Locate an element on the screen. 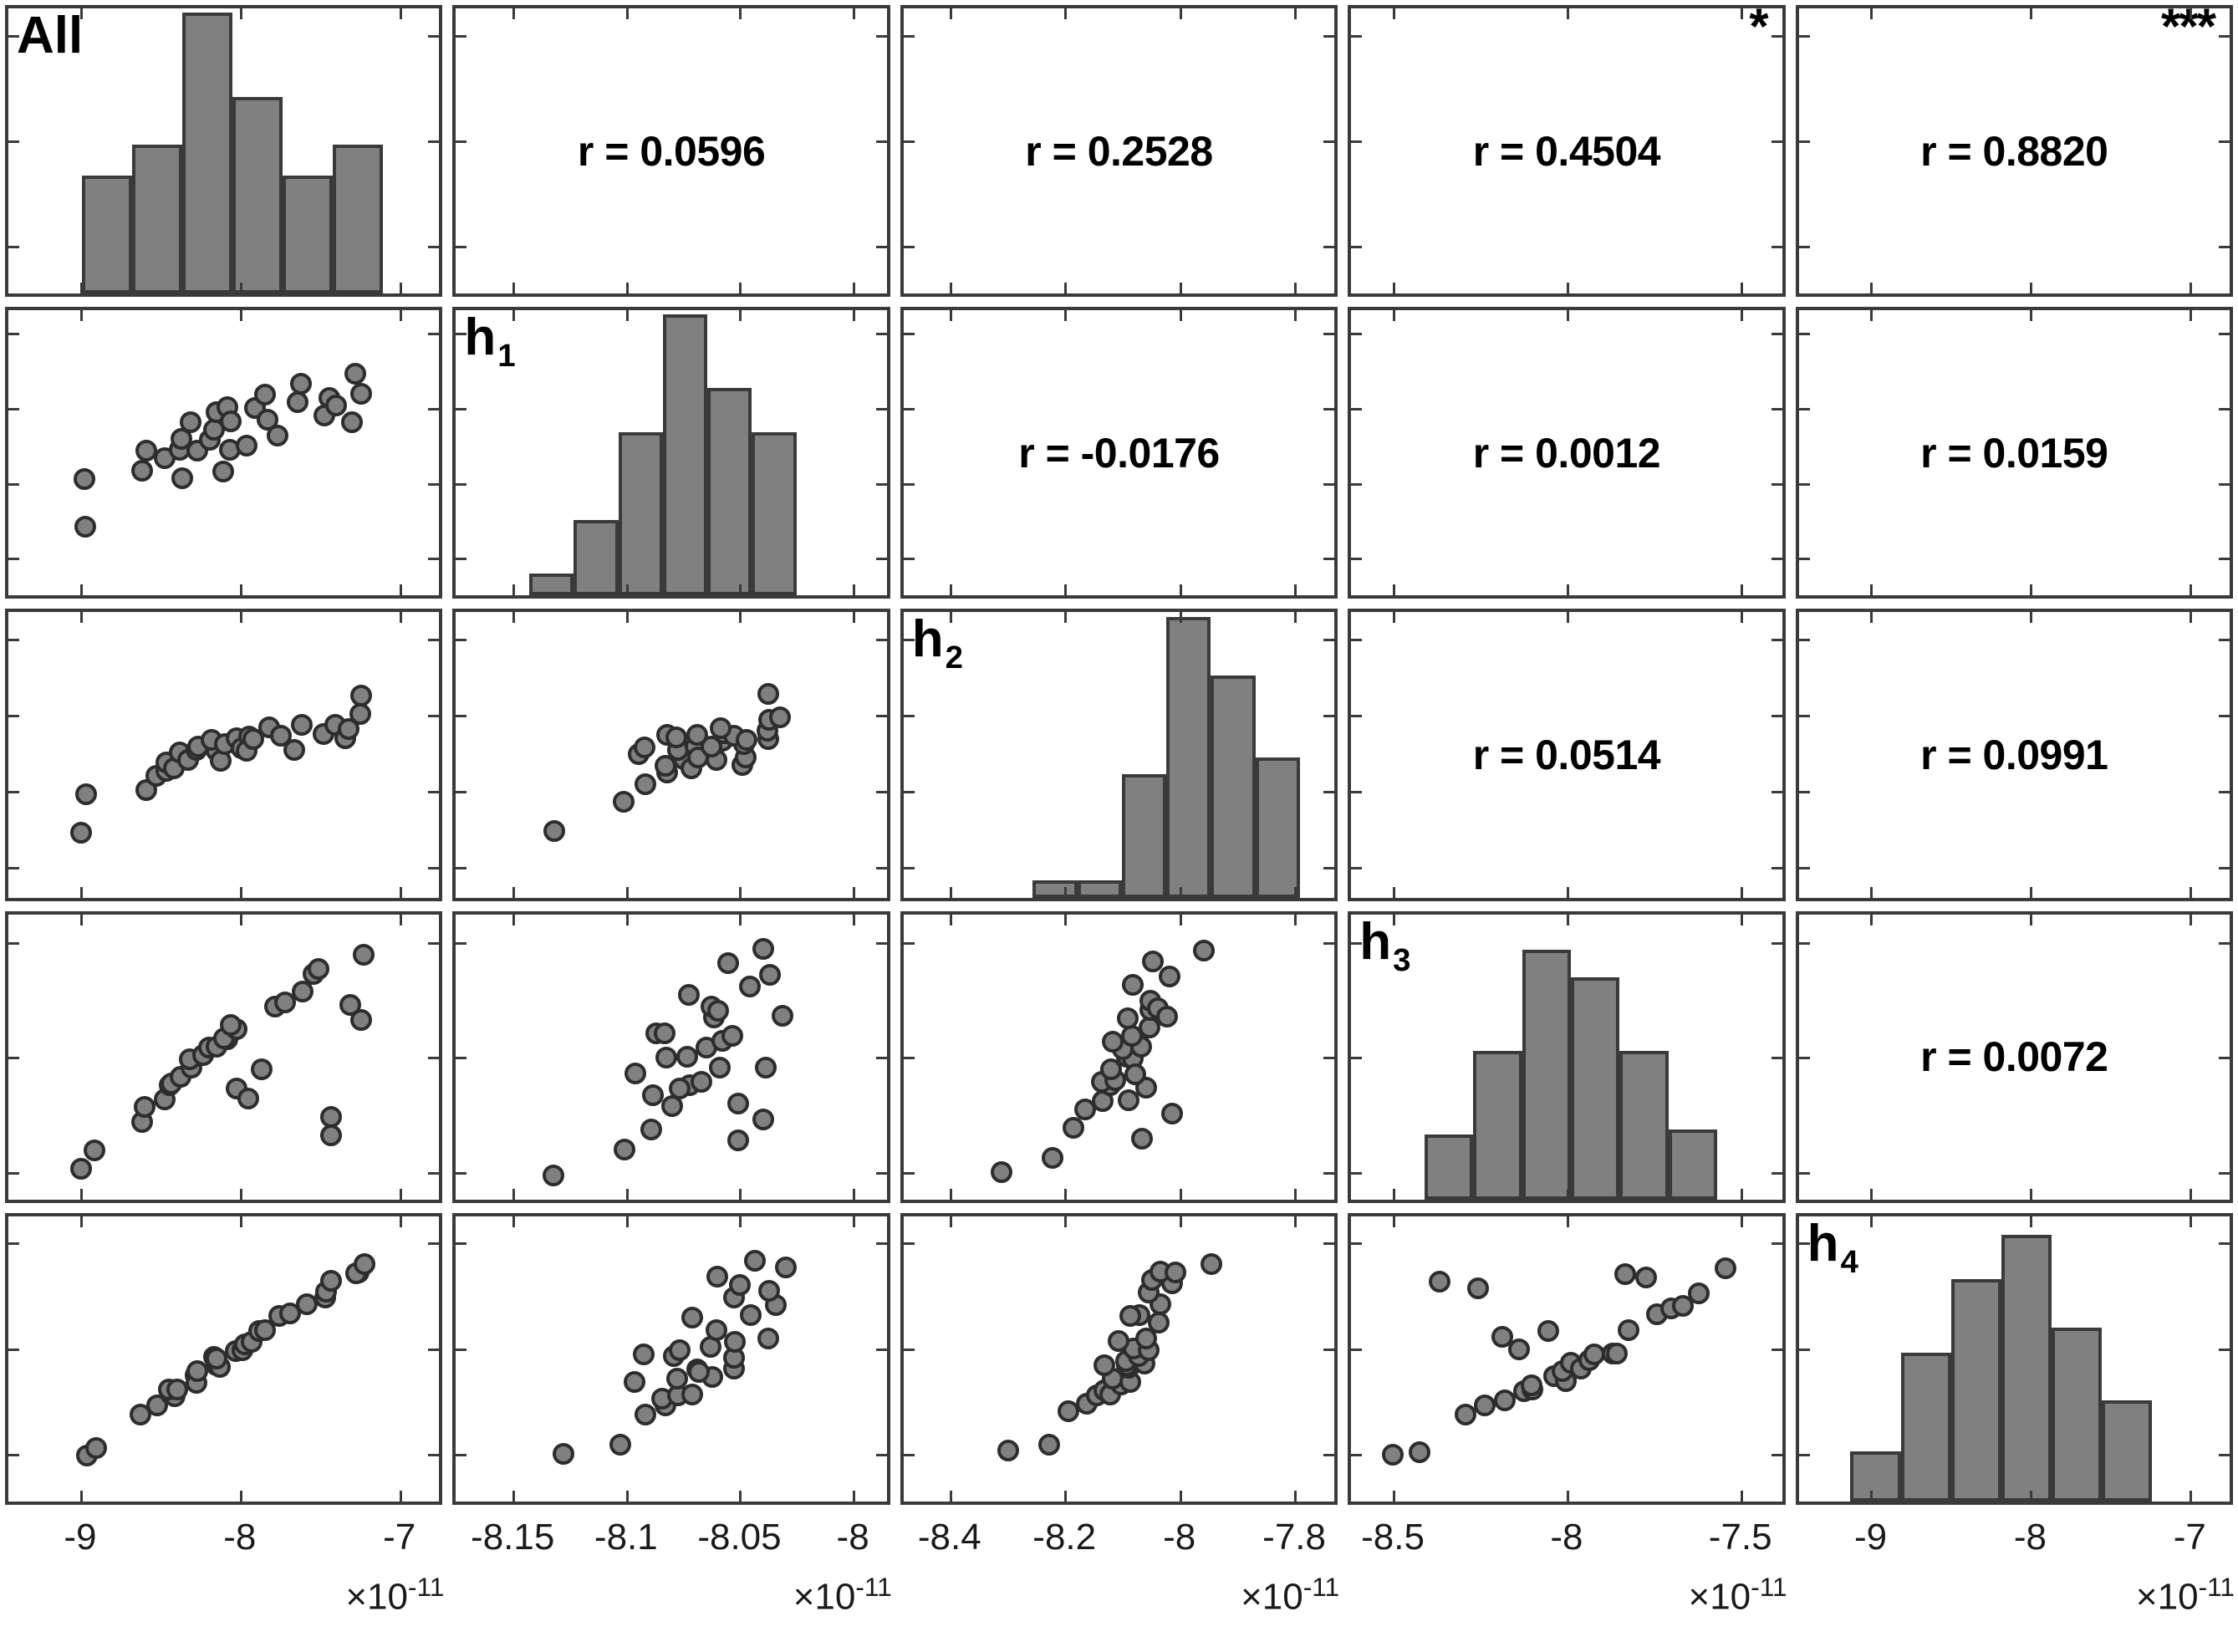 This screenshot has width=2238, height=1652. panel-inner: h3 is located at coordinates (1566, 1057).